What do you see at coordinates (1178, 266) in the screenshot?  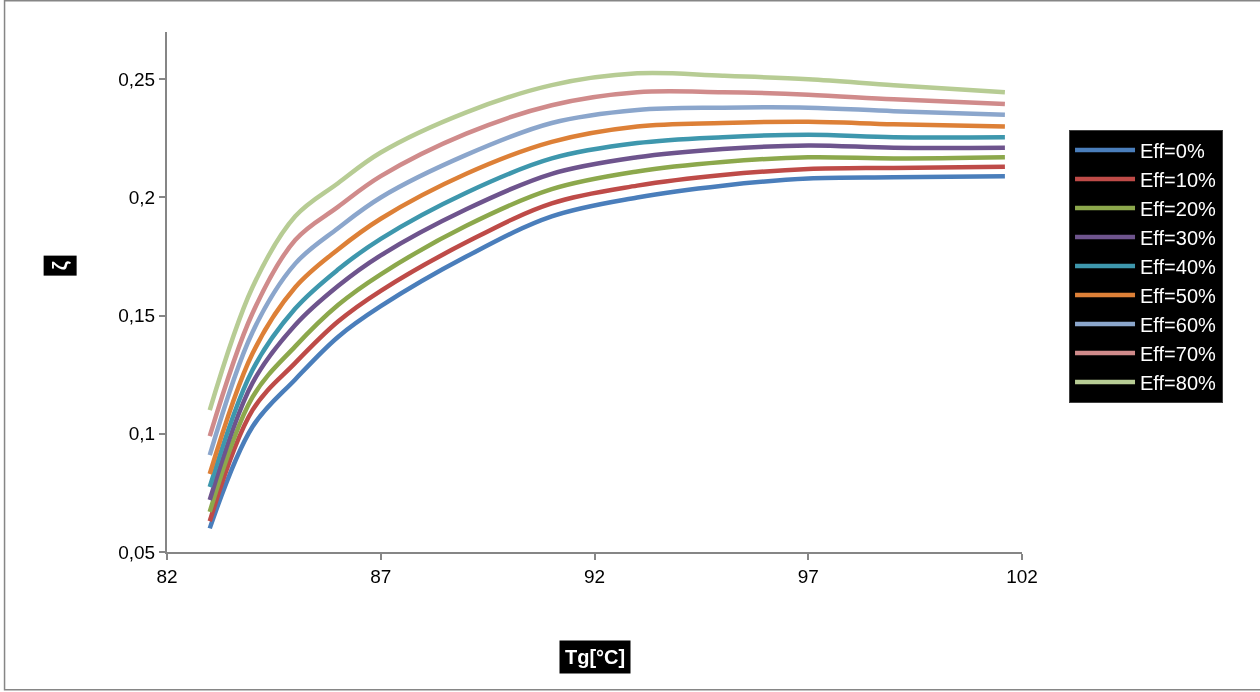 I see `legend-label: Eff=40%` at bounding box center [1178, 266].